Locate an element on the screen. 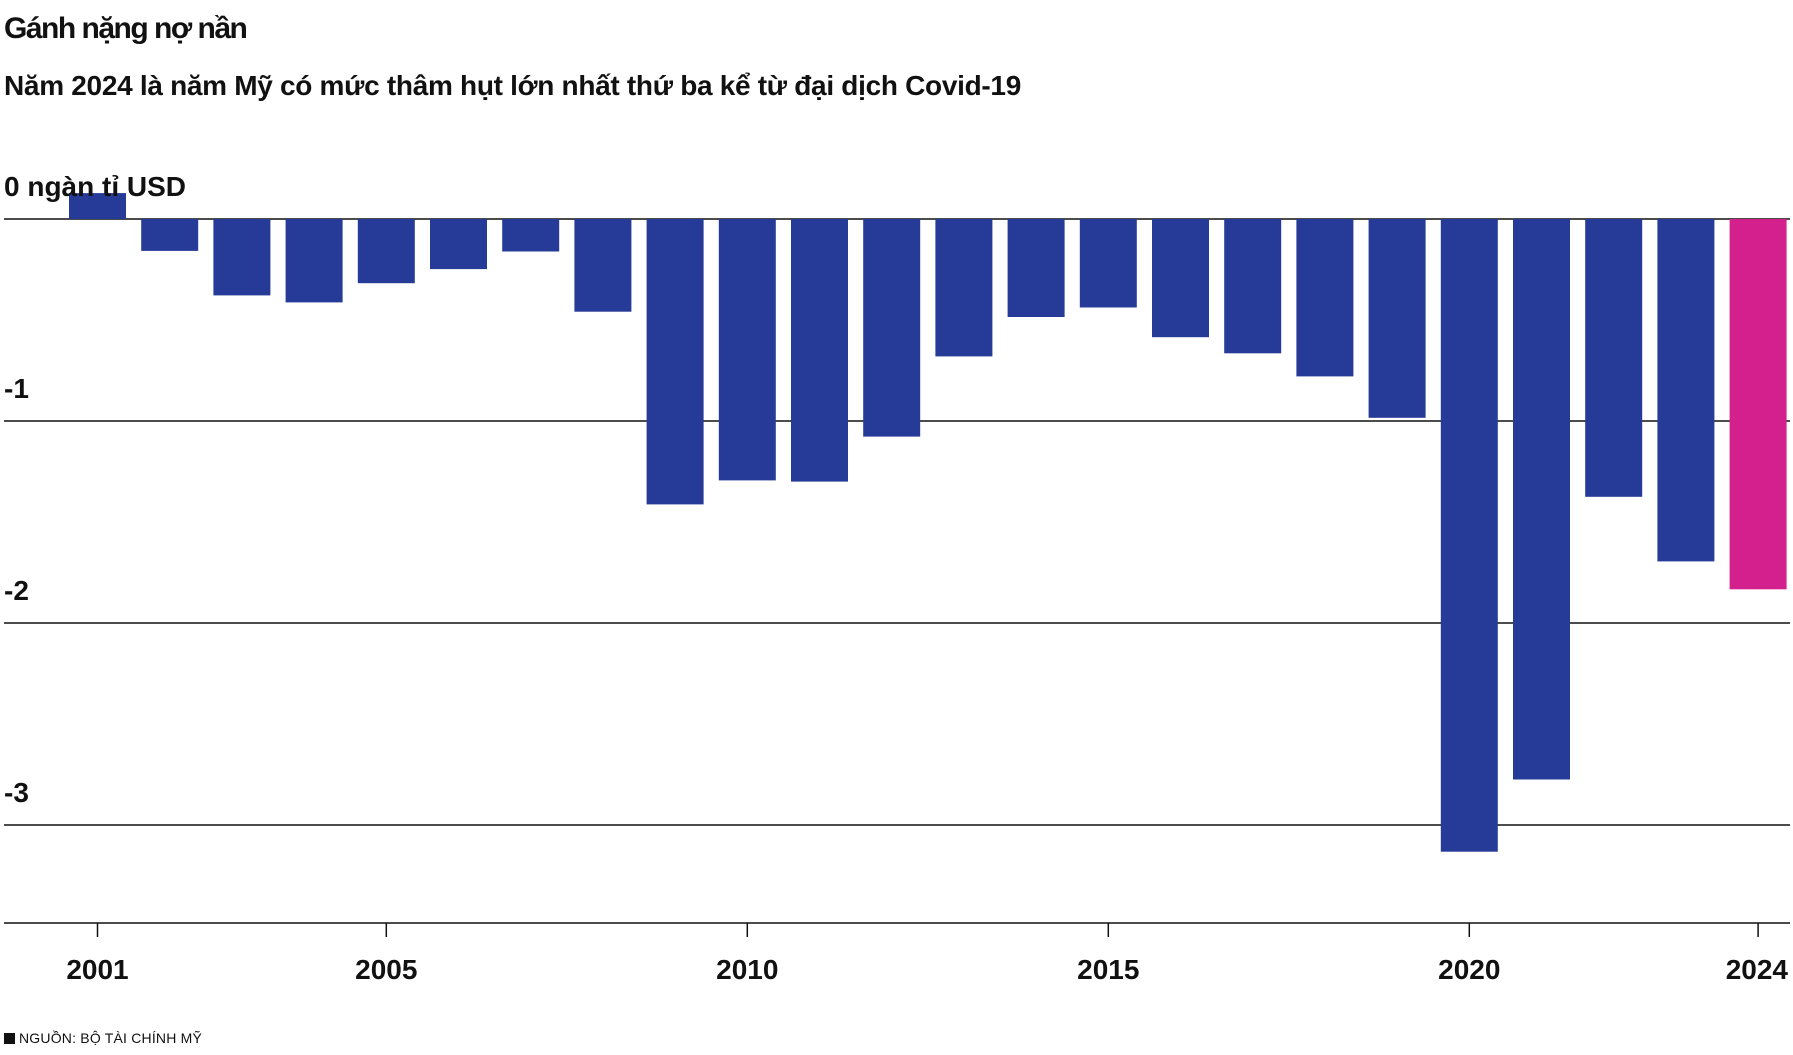 Image resolution: width=1793 pixels, height=1055 pixels. bar-2001 is located at coordinates (97, 206).